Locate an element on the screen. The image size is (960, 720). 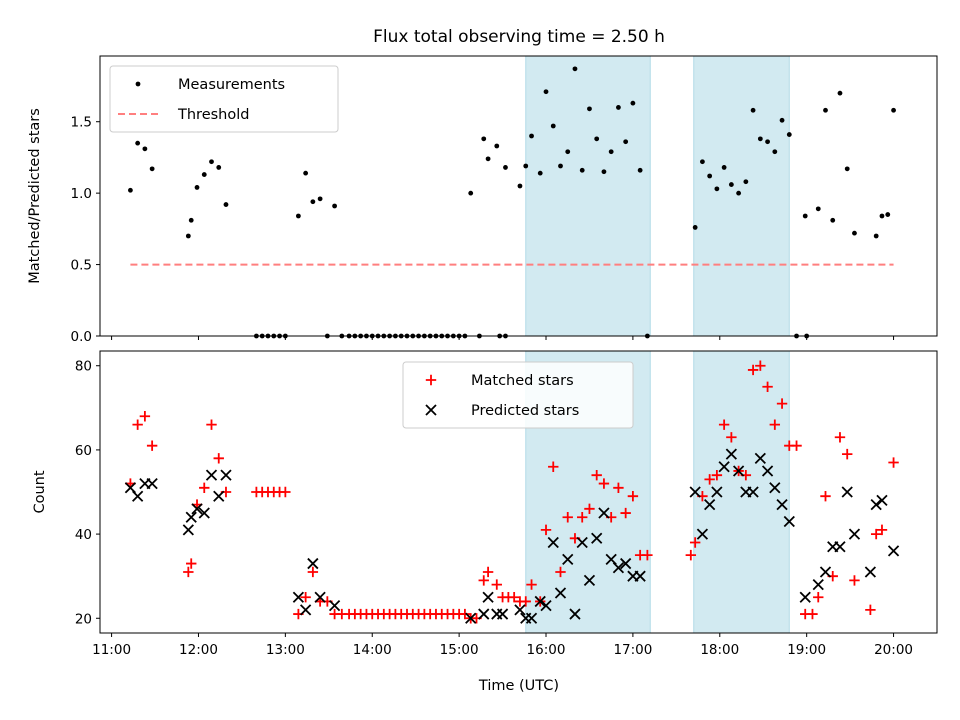
top-panel-title: Flux total observing time = 2.50 h is located at coordinates (519, 37).